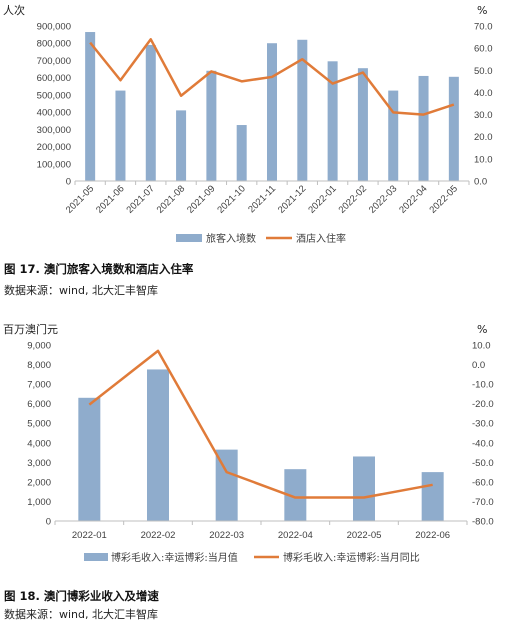  What do you see at coordinates (39, 424) in the screenshot?
I see `left-tick-label: 5,000` at bounding box center [39, 424].